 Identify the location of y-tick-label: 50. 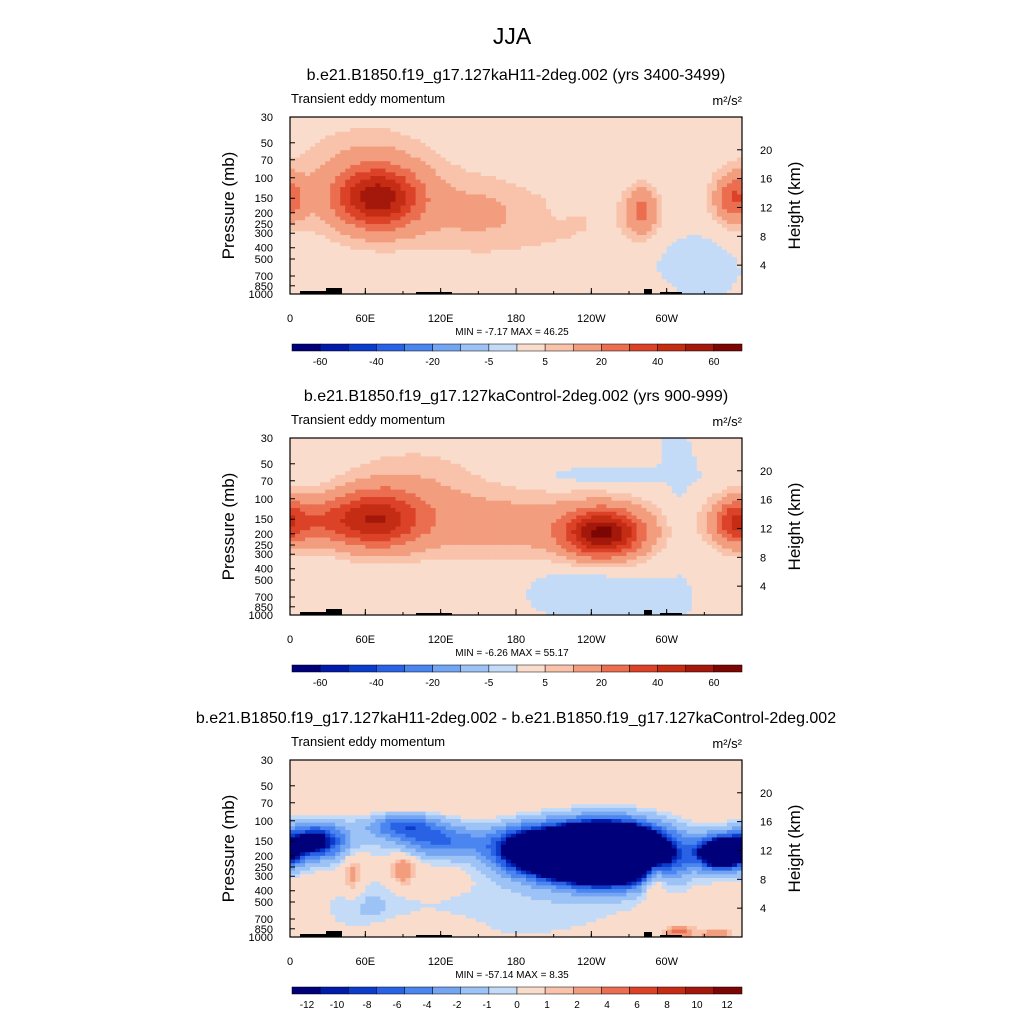
(267, 144).